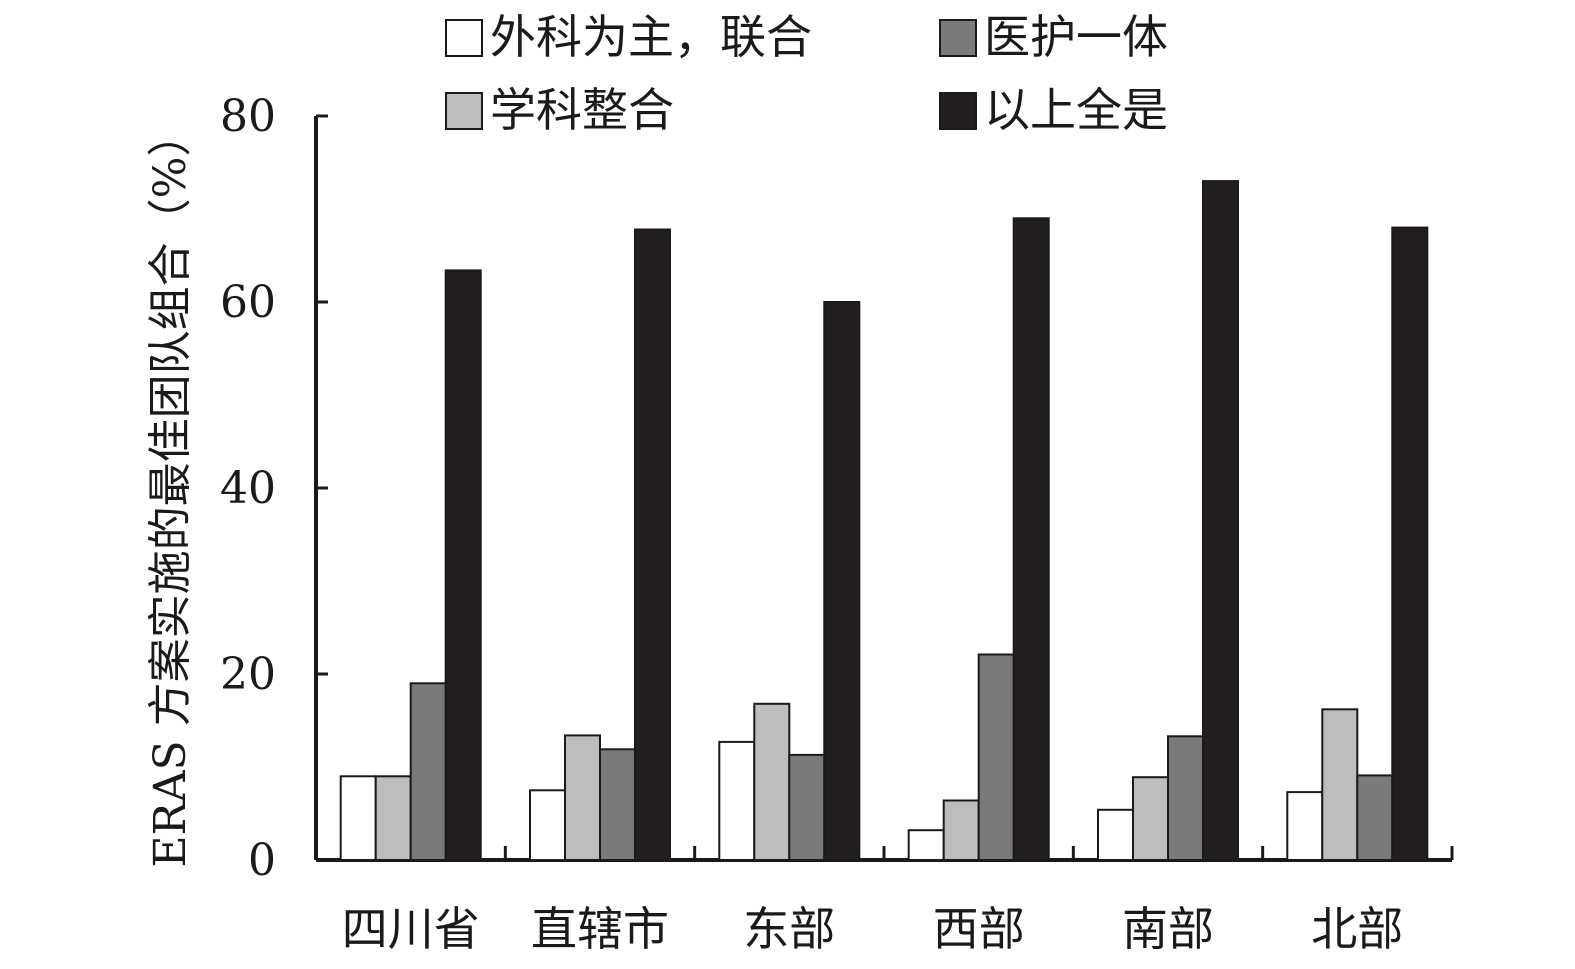  Describe the element at coordinates (789, 929) in the screenshot. I see `x-tick-label: 东部` at that location.